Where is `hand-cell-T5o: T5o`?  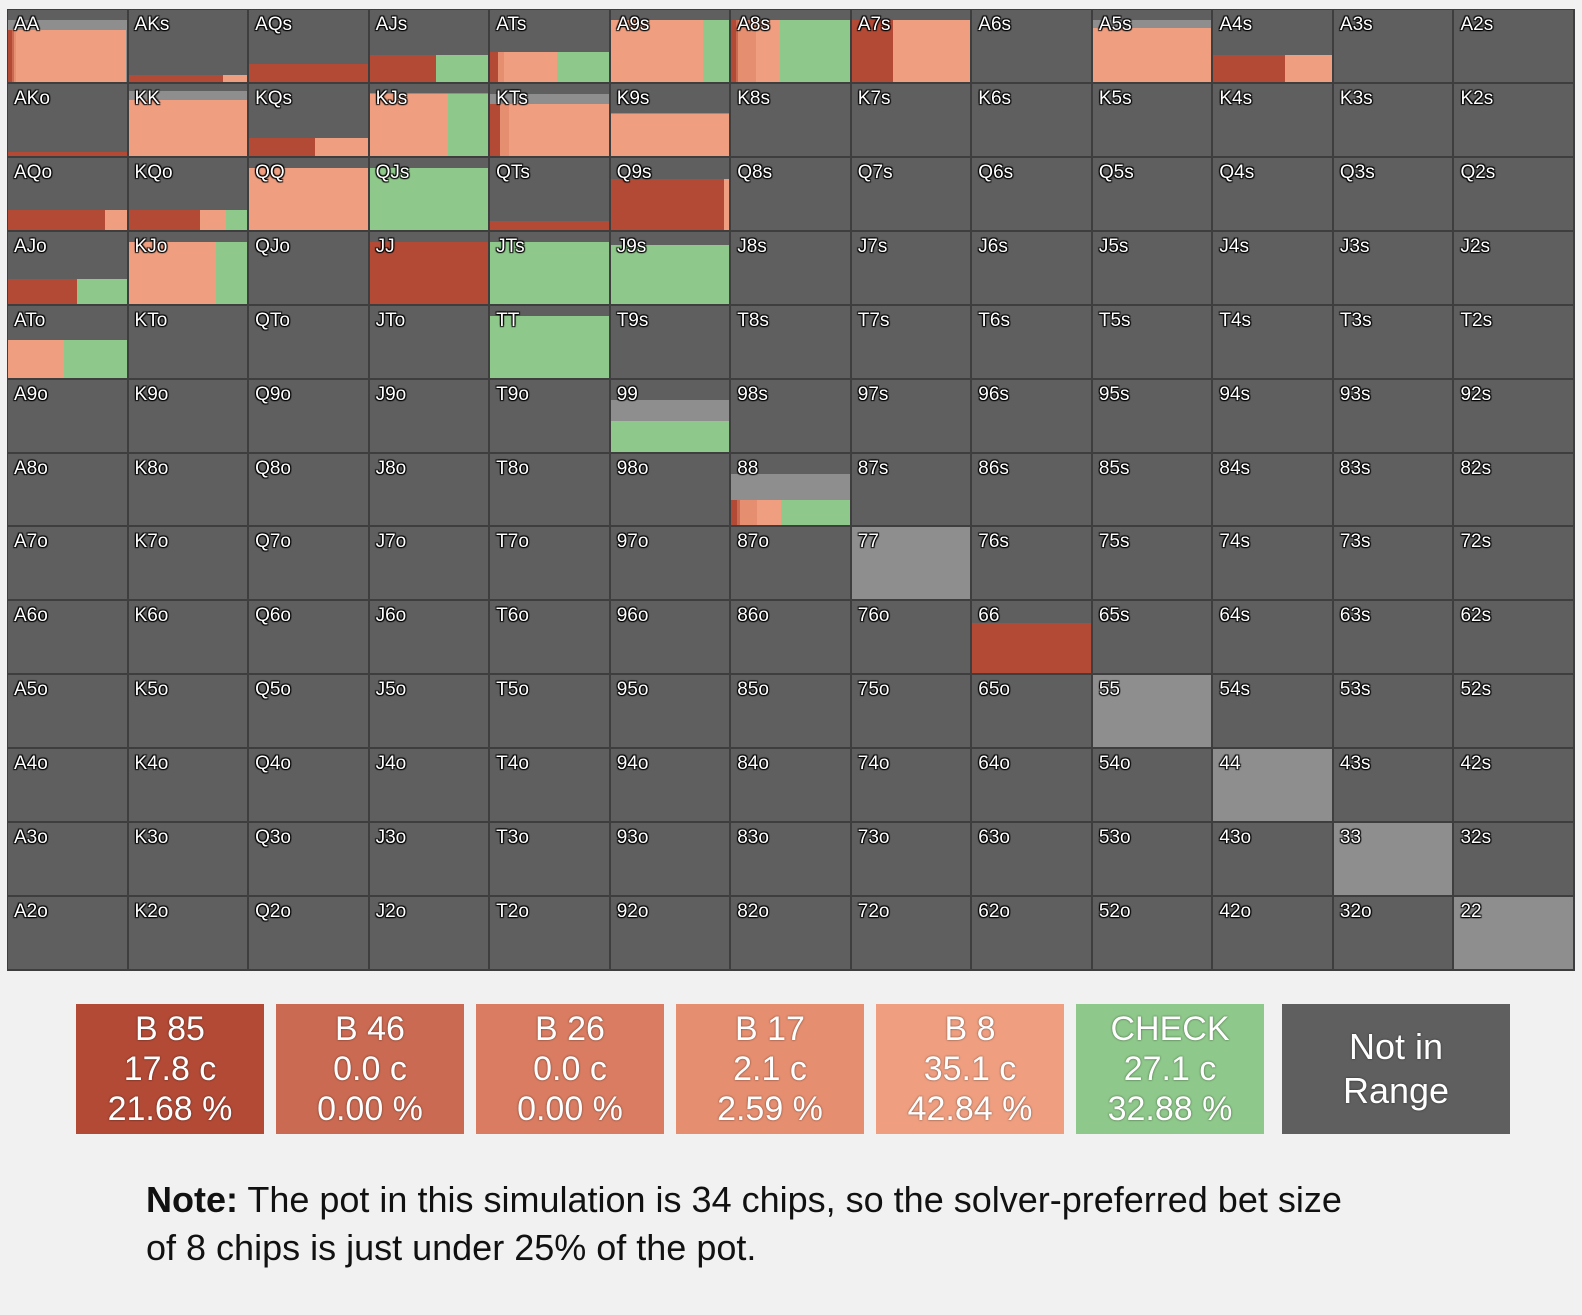
hand-cell-T5o: T5o is located at coordinates (550, 712).